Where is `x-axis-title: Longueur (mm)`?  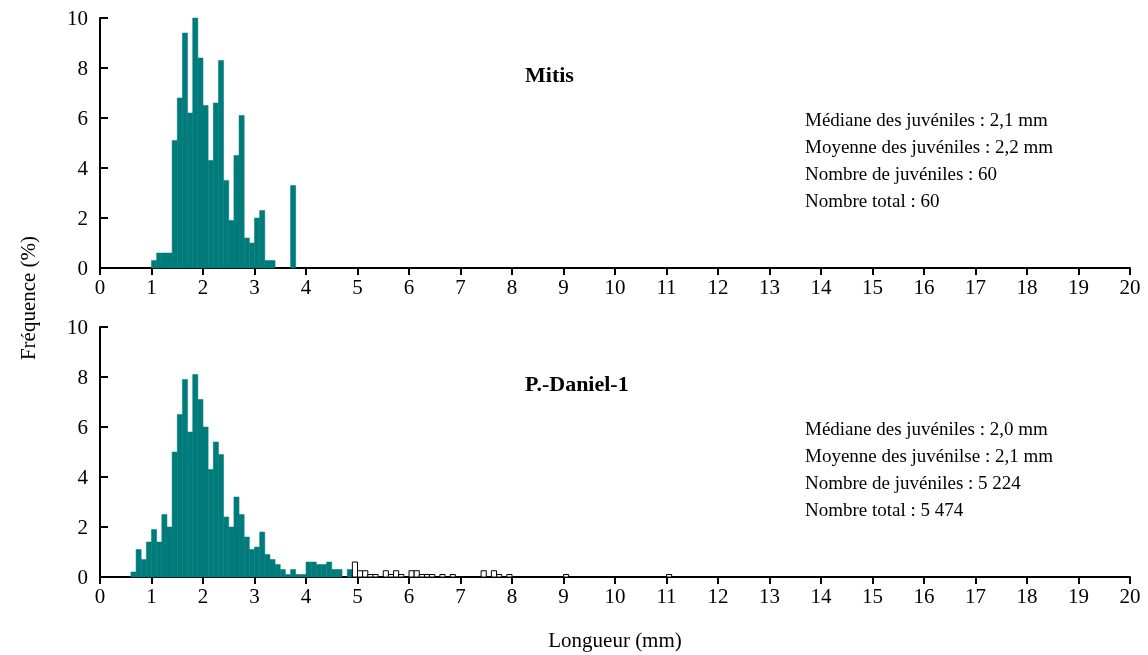 x-axis-title: Longueur (mm) is located at coordinates (615, 639).